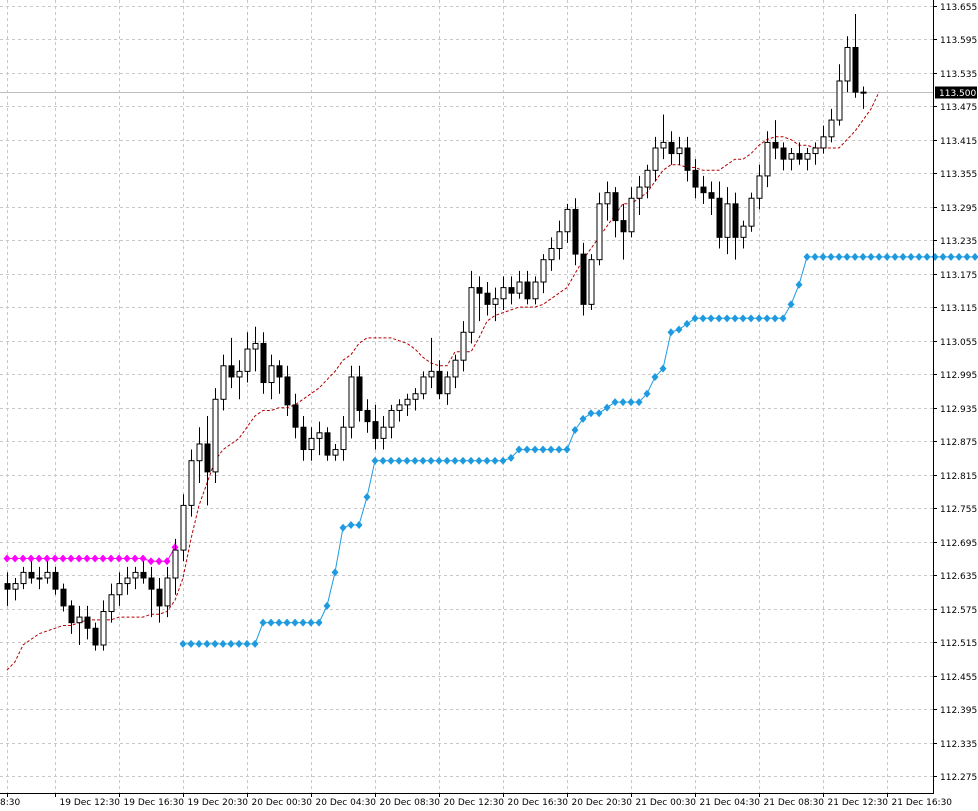 The image size is (978, 811). Describe the element at coordinates (958, 309) in the screenshot. I see `price-tick-label: 113.115` at that location.